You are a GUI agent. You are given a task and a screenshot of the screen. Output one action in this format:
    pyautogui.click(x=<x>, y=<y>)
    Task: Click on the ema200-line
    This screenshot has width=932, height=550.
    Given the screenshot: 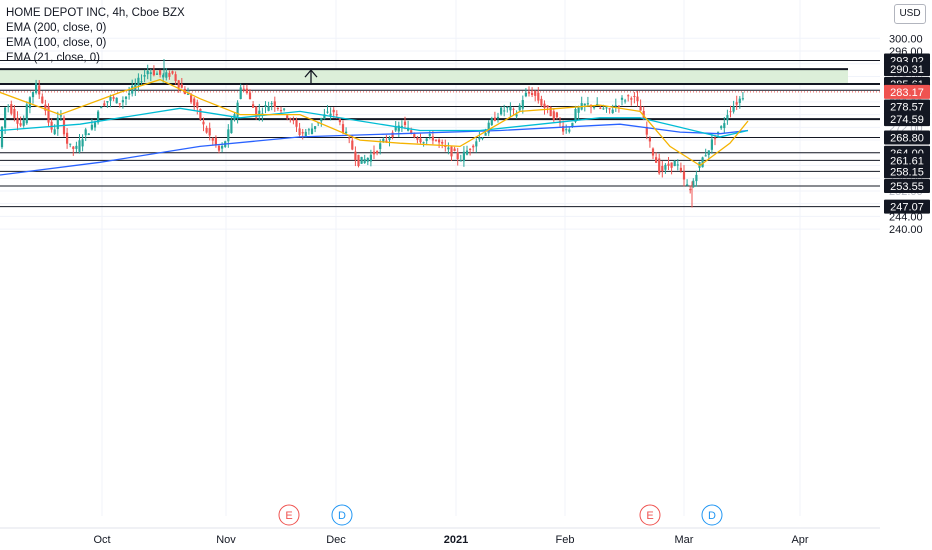 What is the action you would take?
    pyautogui.click(x=374, y=149)
    